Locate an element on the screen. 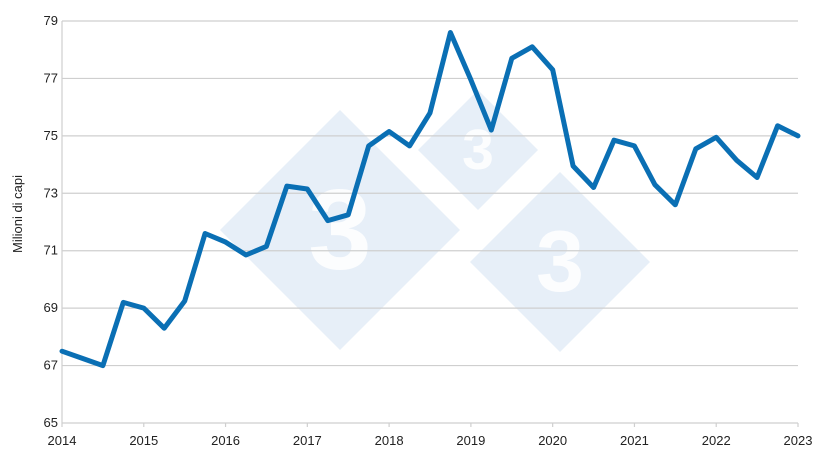 The image size is (820, 462). y-tick-label: 75 is located at coordinates (51, 135).